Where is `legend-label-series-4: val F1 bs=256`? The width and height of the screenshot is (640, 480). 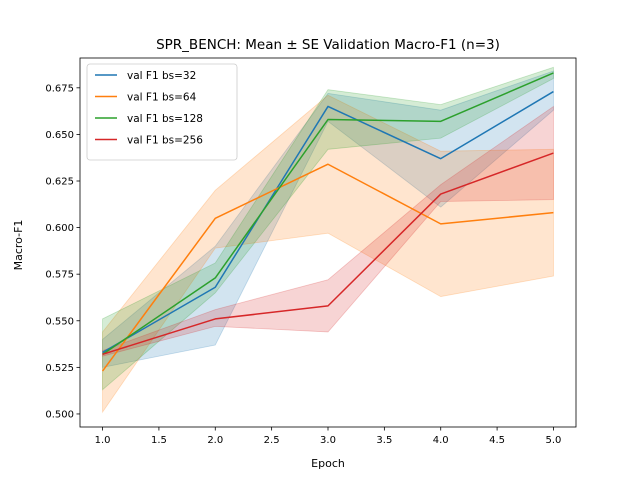
legend-label-series-4: val F1 bs=256 is located at coordinates (165, 141).